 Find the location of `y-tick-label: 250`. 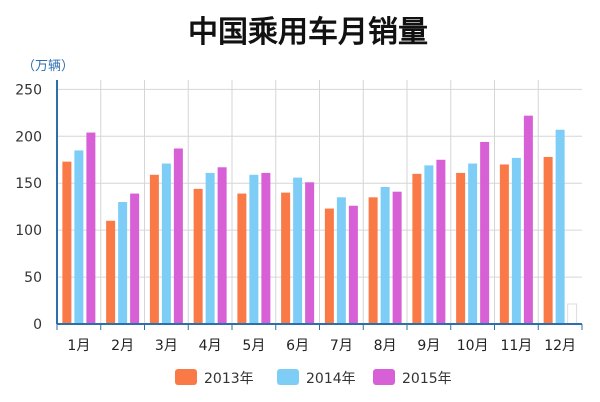

y-tick-label: 250 is located at coordinates (28, 90).